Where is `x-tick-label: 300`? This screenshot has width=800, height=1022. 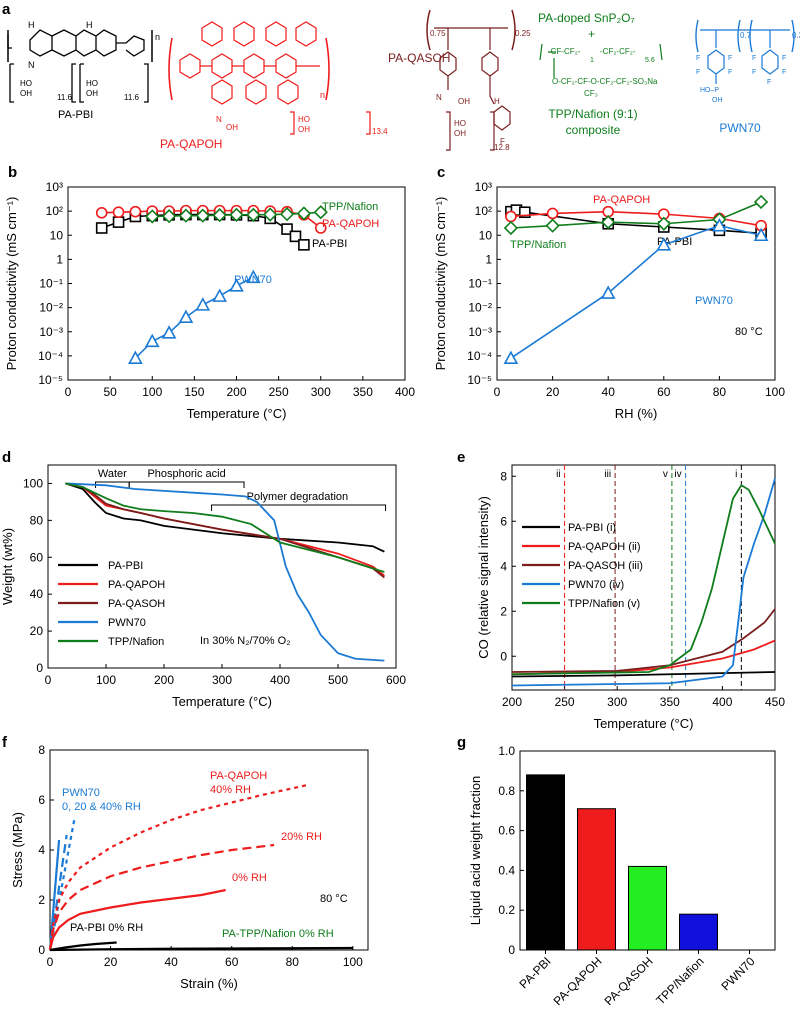
x-tick-label: 300 is located at coordinates (222, 680).